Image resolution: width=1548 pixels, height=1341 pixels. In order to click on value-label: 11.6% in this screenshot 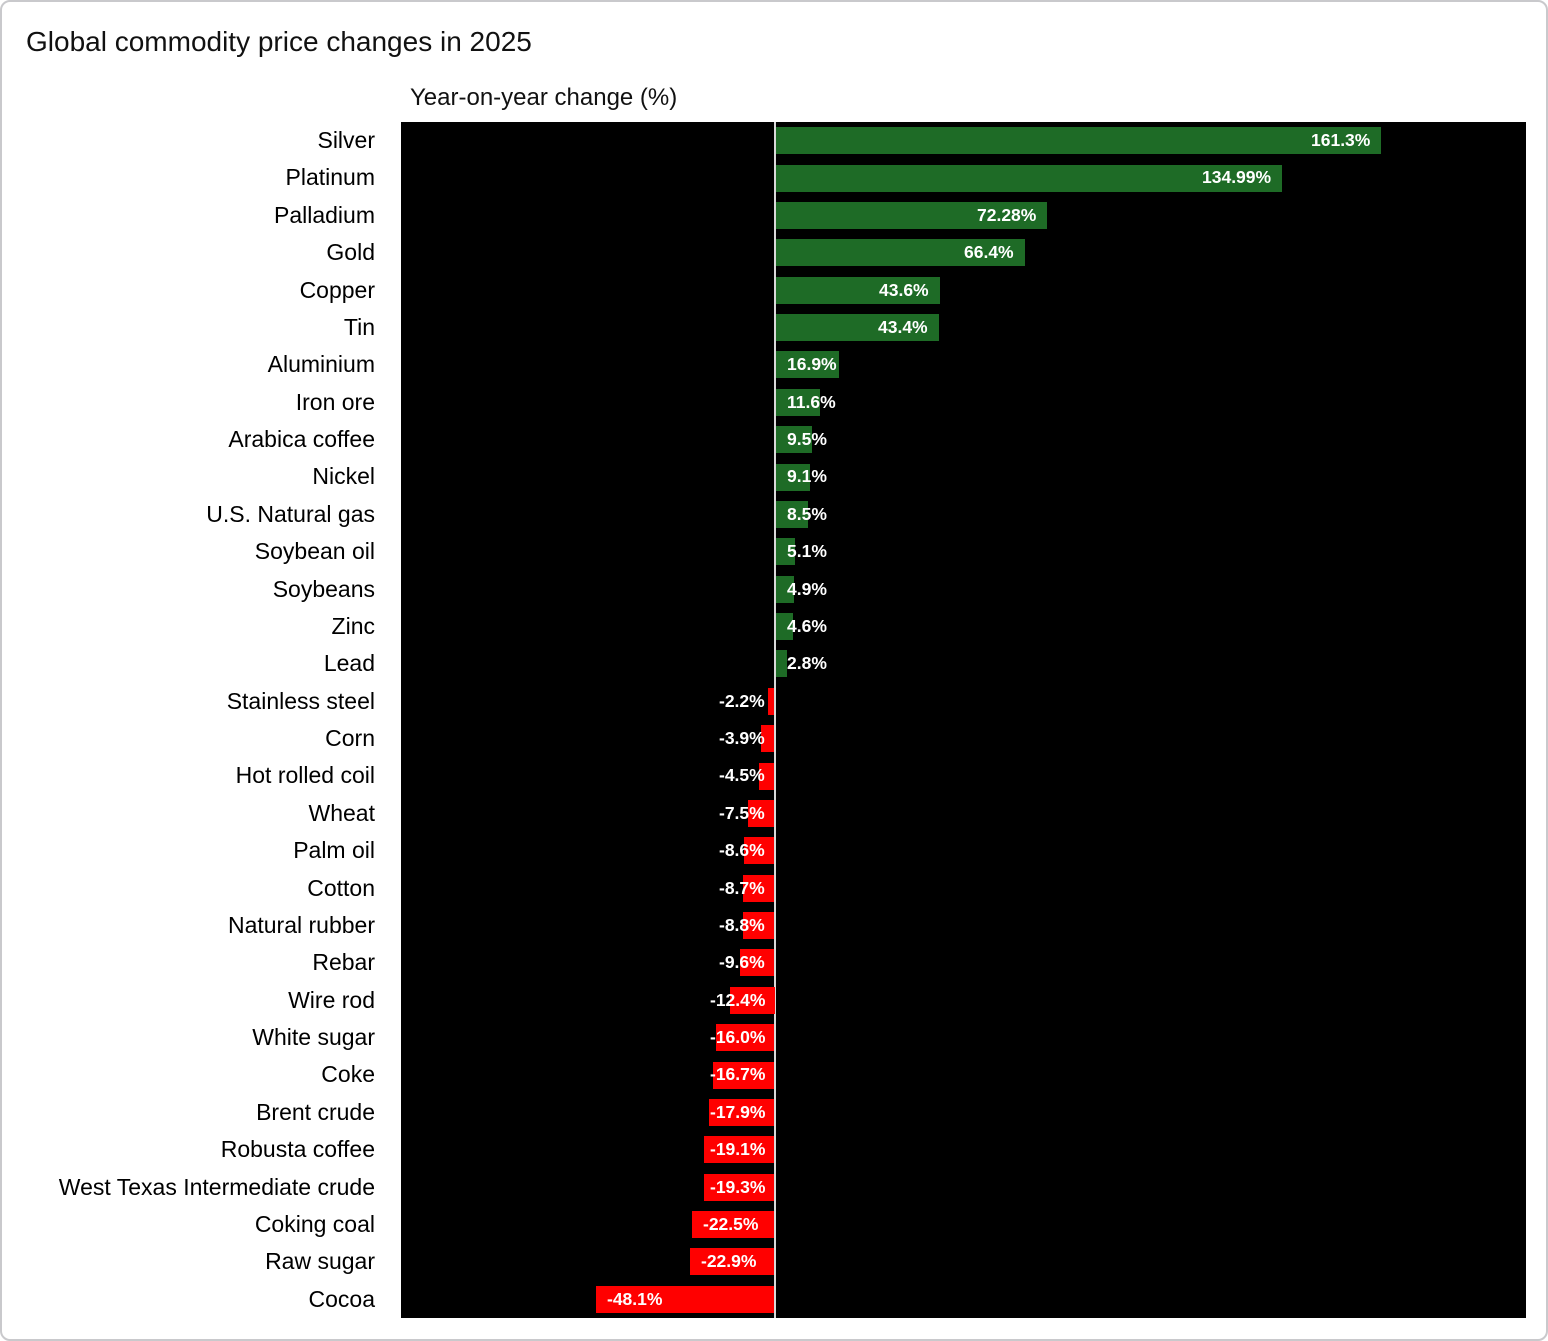, I will do `click(811, 401)`.